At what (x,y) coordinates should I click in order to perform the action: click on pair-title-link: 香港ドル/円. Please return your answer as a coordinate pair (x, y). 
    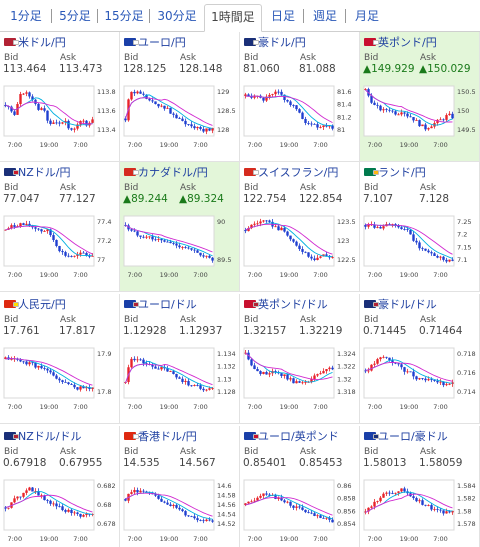
    Looking at the image, I should click on (160, 437).